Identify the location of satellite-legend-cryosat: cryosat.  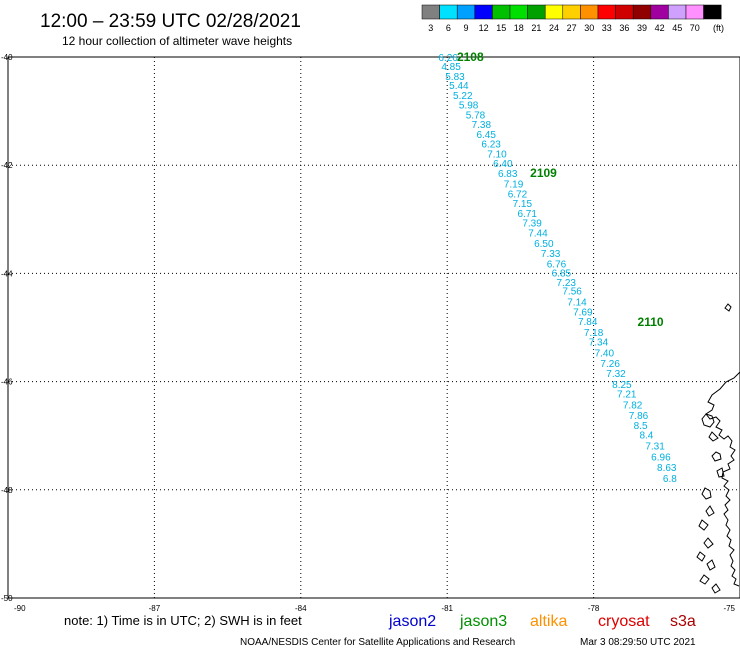
(624, 621).